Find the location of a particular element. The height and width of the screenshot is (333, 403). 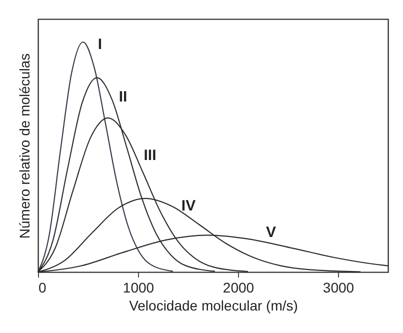

x-tick-label: 1000 is located at coordinates (138, 288).